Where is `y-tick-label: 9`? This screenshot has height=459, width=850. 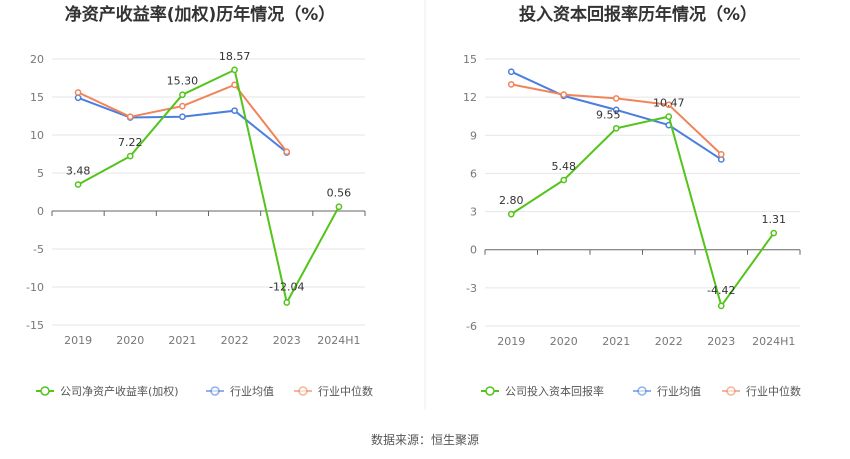 y-tick-label: 9 is located at coordinates (473, 135).